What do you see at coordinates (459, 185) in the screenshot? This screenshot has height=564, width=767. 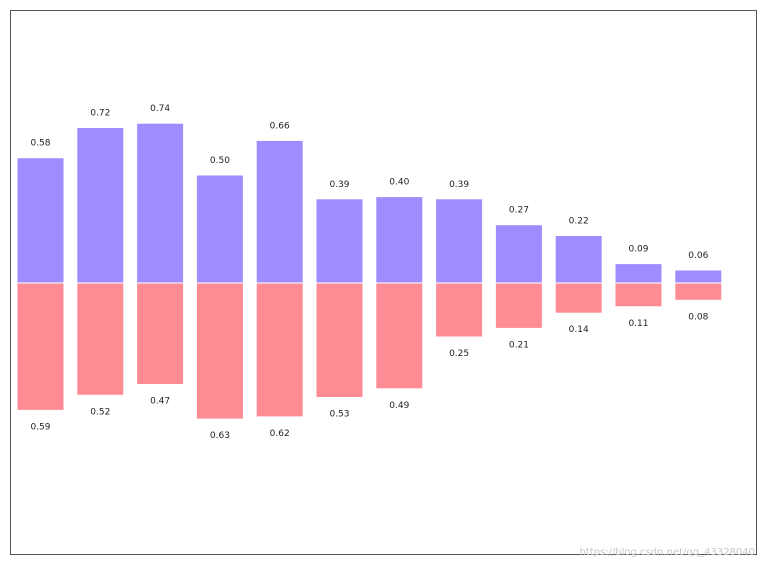 I see `value-label-positive-7: 0.39` at bounding box center [459, 185].